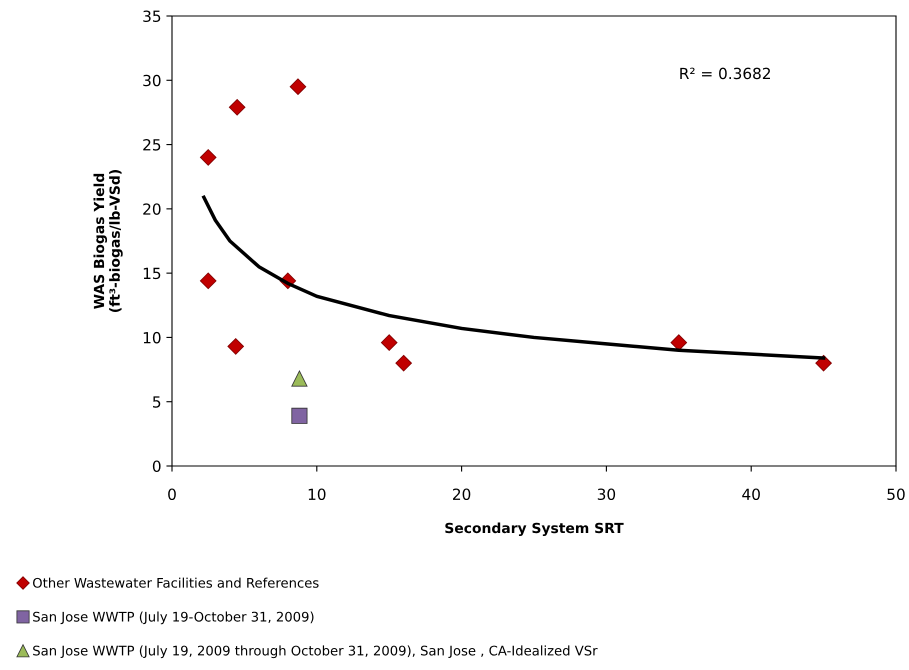  Describe the element at coordinates (317, 494) in the screenshot. I see `x-tick-label: 10` at that location.